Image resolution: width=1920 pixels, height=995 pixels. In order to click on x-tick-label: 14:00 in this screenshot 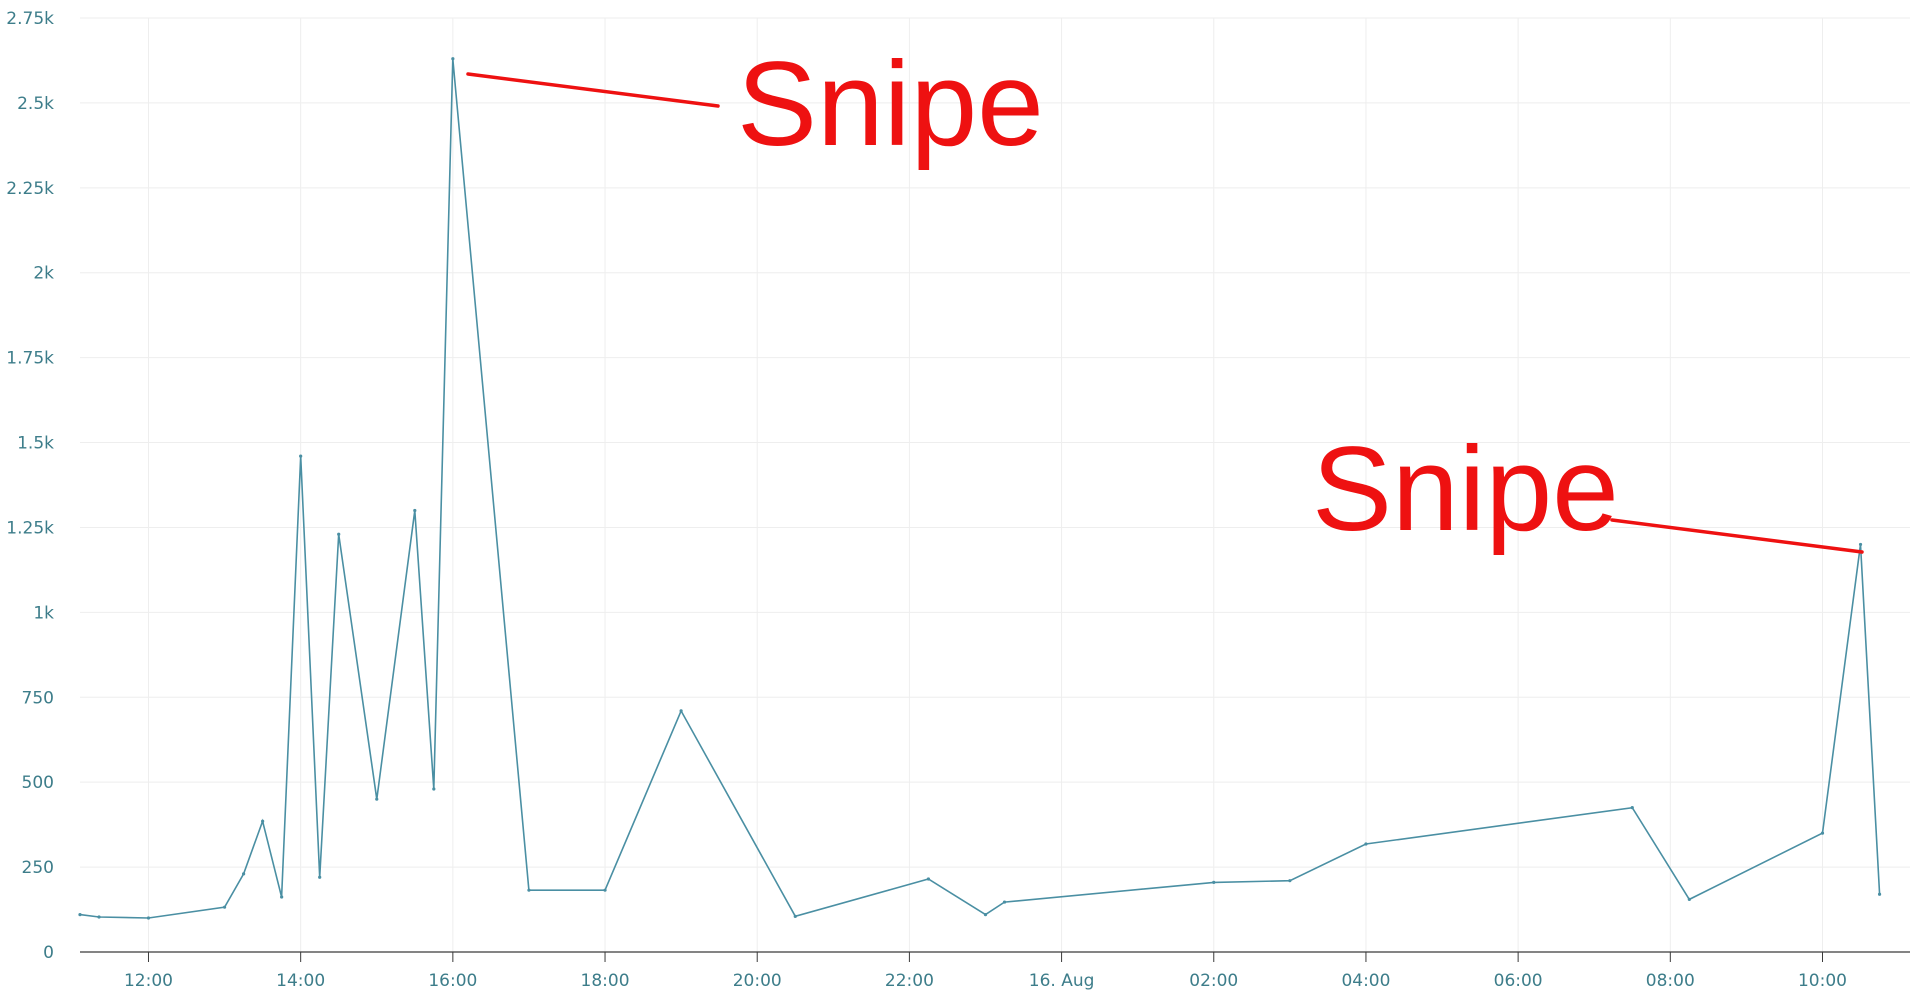, I will do `click(300, 981)`.